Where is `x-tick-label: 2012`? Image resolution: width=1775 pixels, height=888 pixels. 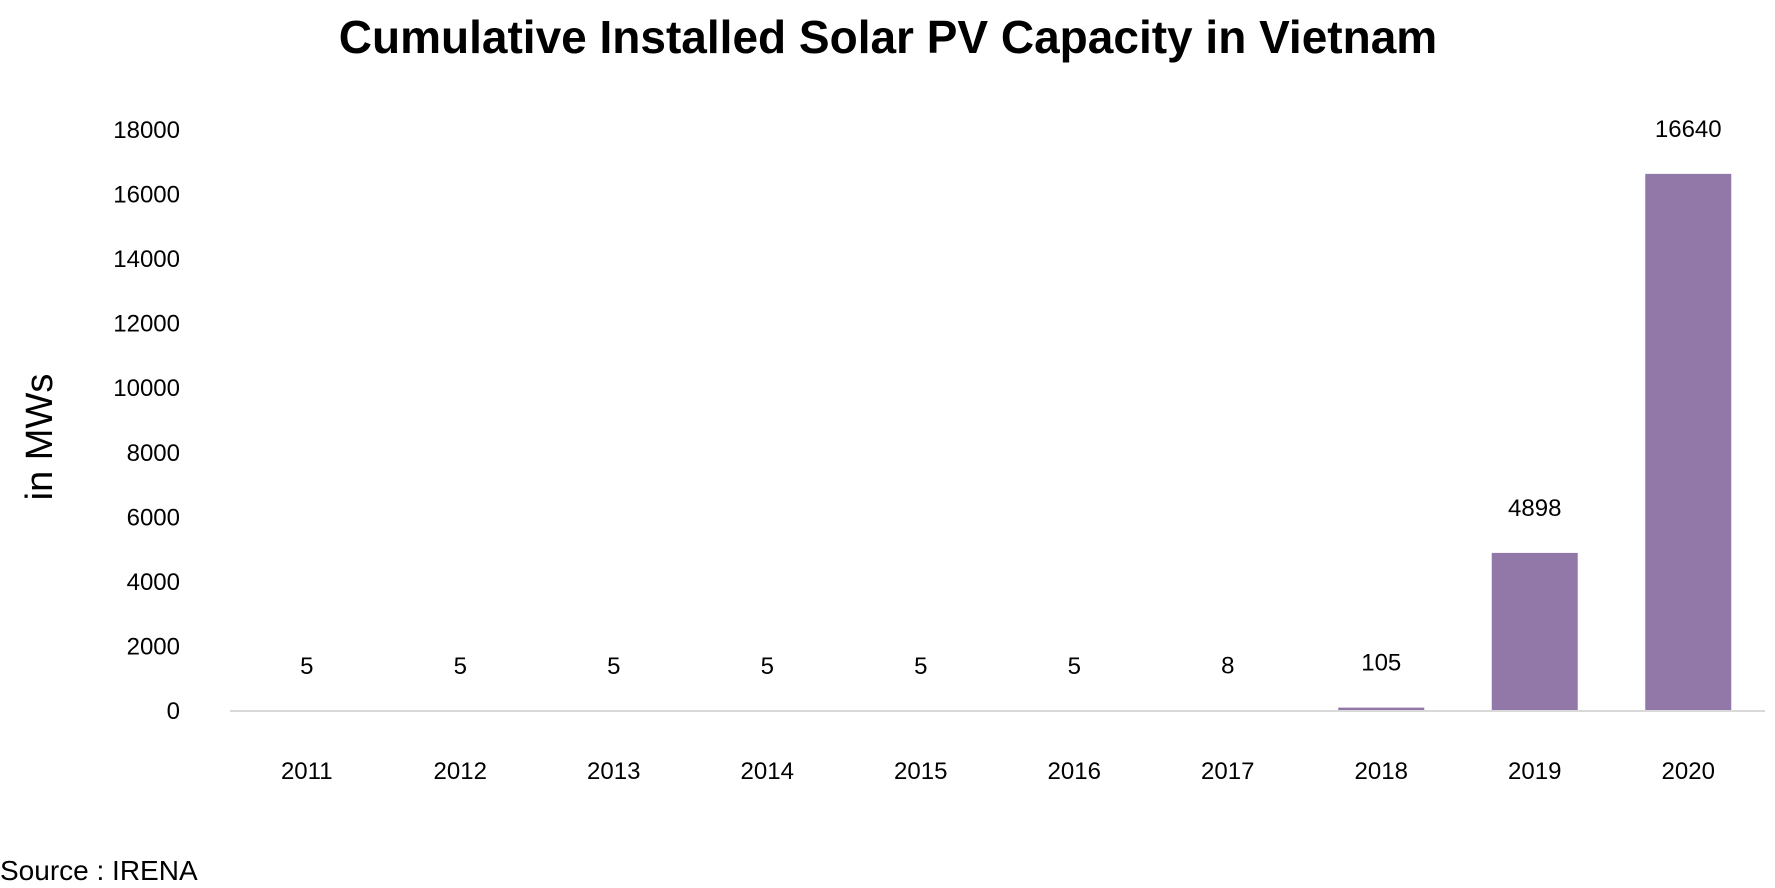 x-tick-label: 2012 is located at coordinates (460, 771).